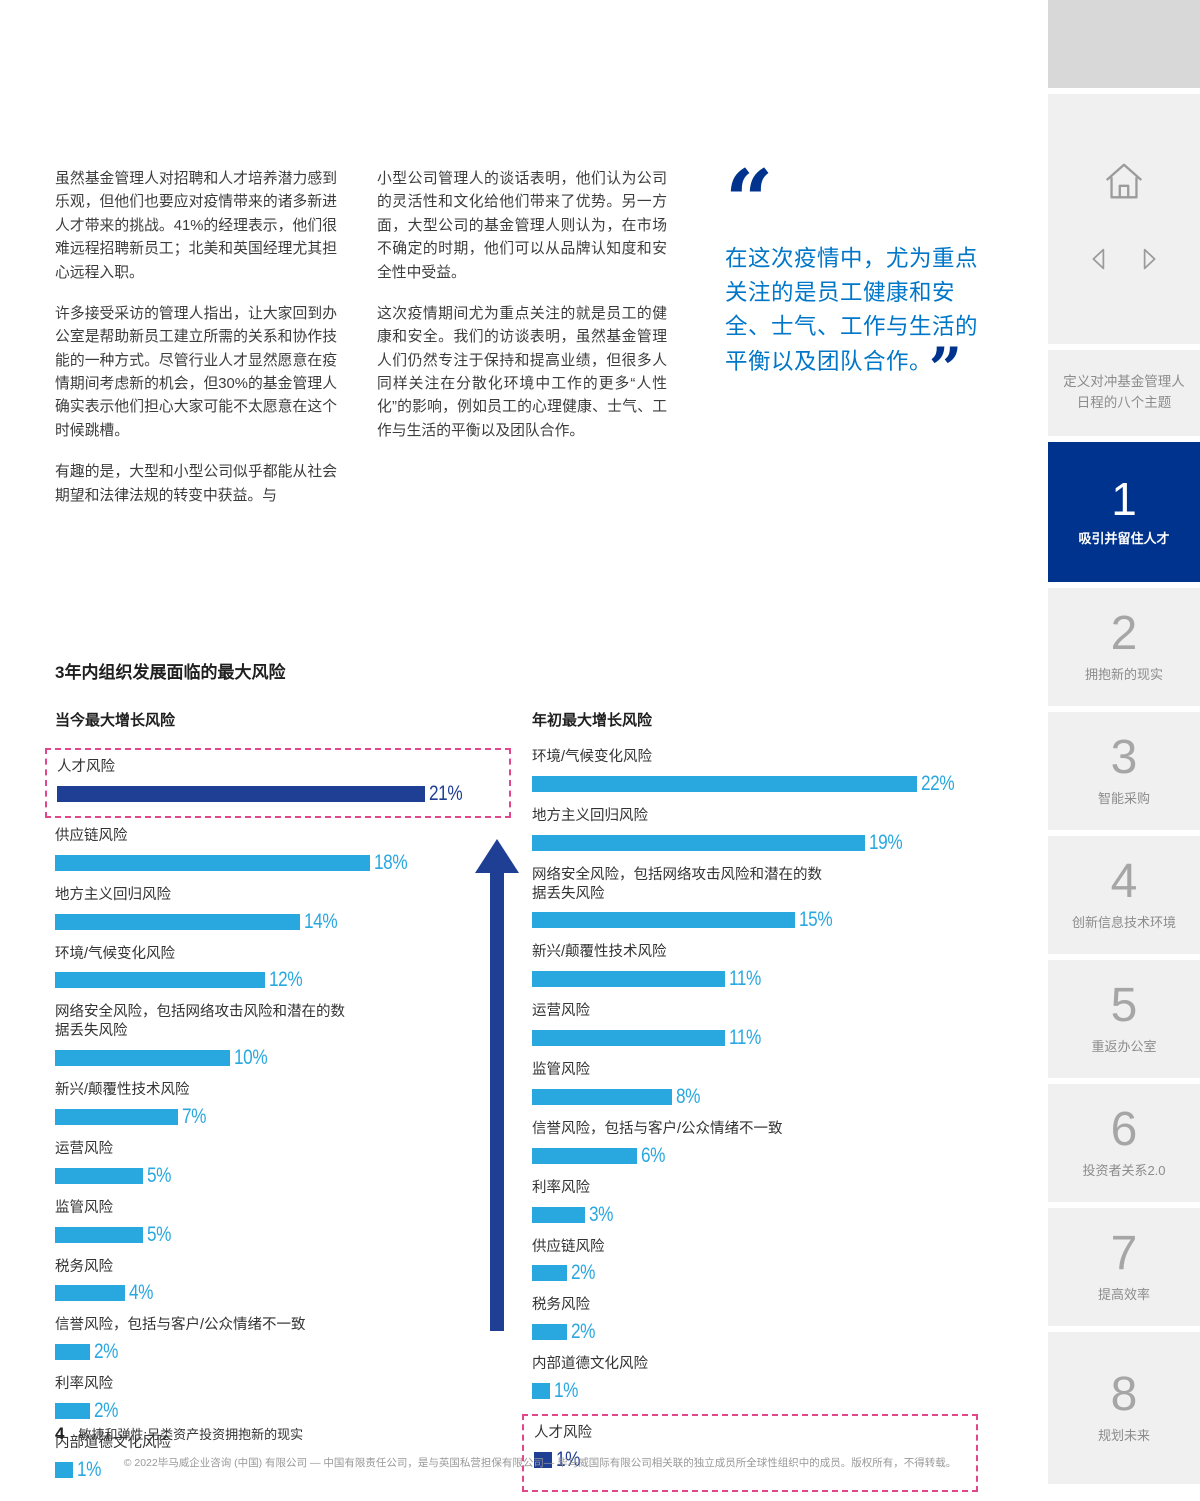 The width and height of the screenshot is (1200, 1501). What do you see at coordinates (1124, 1170) in the screenshot?
I see `sidebar-item-label: 投资者关系2.0` at bounding box center [1124, 1170].